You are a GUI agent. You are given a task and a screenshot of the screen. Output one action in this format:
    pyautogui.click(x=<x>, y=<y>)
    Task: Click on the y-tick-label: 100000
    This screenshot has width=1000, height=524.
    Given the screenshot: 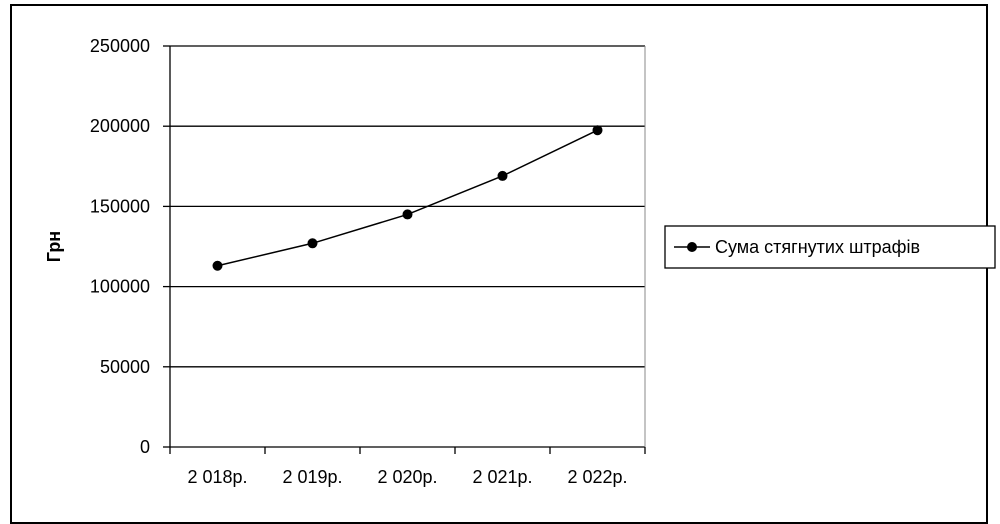 What is the action you would take?
    pyautogui.click(x=120, y=287)
    